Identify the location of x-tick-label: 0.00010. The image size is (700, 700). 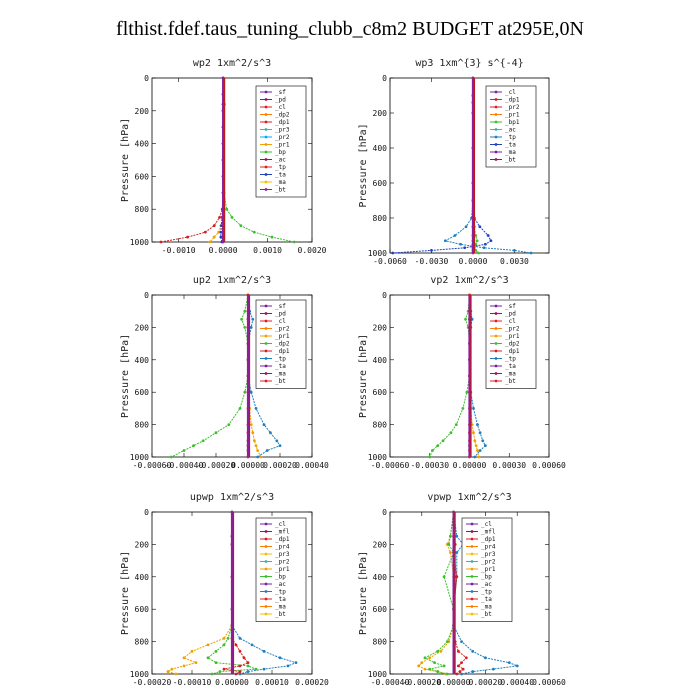
(272, 682).